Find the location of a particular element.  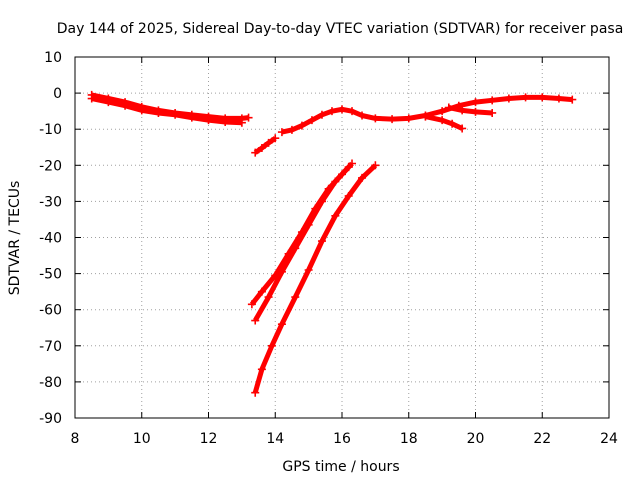

y-tick-label: 0 is located at coordinates (57, 94).